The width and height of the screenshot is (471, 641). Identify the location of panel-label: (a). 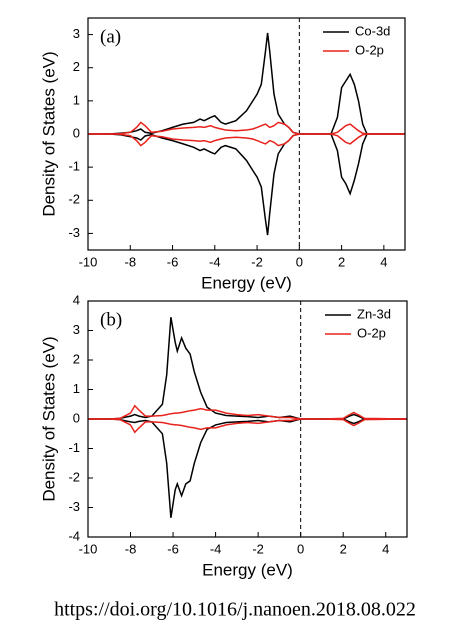
(110, 36).